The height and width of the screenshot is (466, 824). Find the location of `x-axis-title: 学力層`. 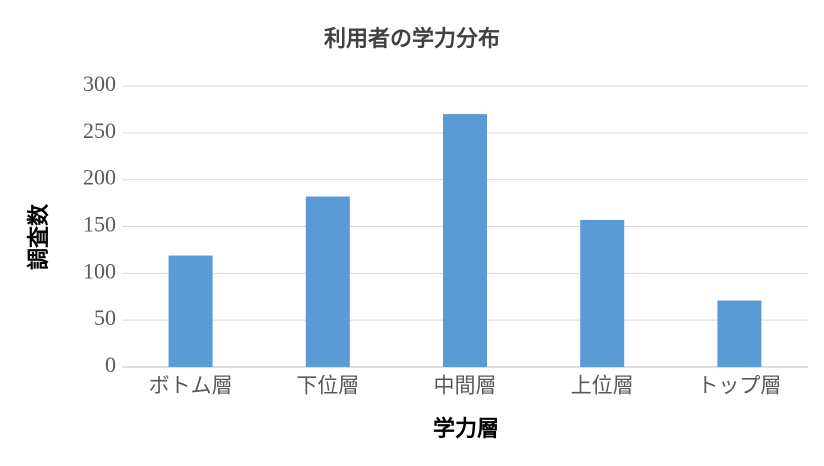

x-axis-title: 学力層 is located at coordinates (466, 429).